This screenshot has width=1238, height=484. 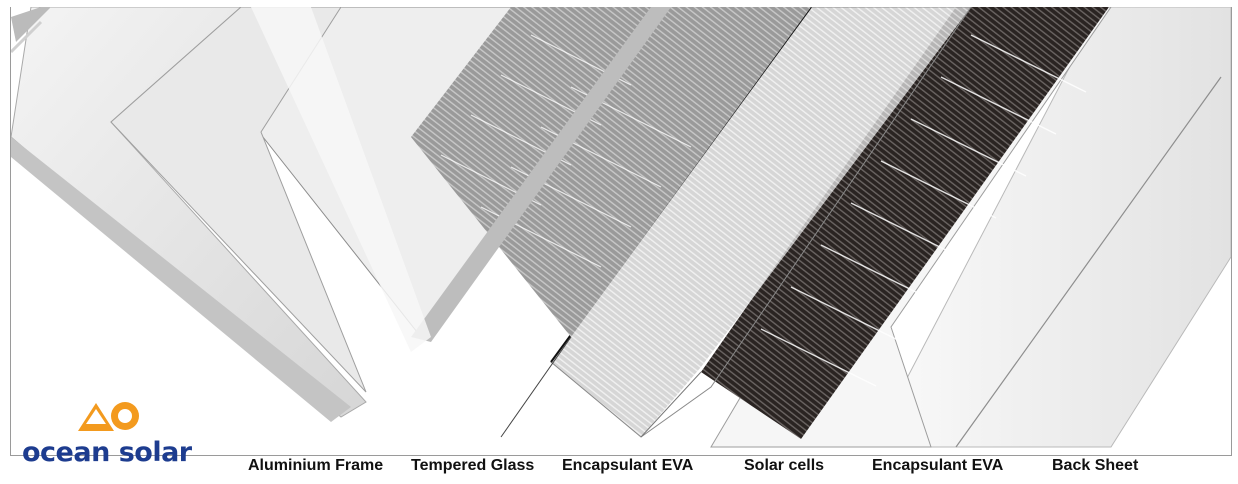 I want to click on caption-solar-cells: Solar cells, so click(x=784, y=465).